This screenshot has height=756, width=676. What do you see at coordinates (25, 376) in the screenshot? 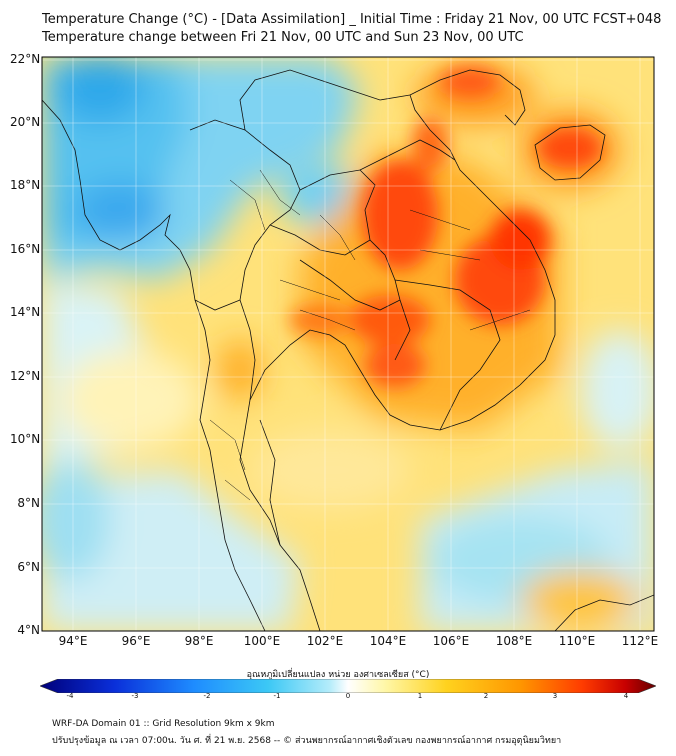
I see `lat-label: 12°N` at bounding box center [25, 376].